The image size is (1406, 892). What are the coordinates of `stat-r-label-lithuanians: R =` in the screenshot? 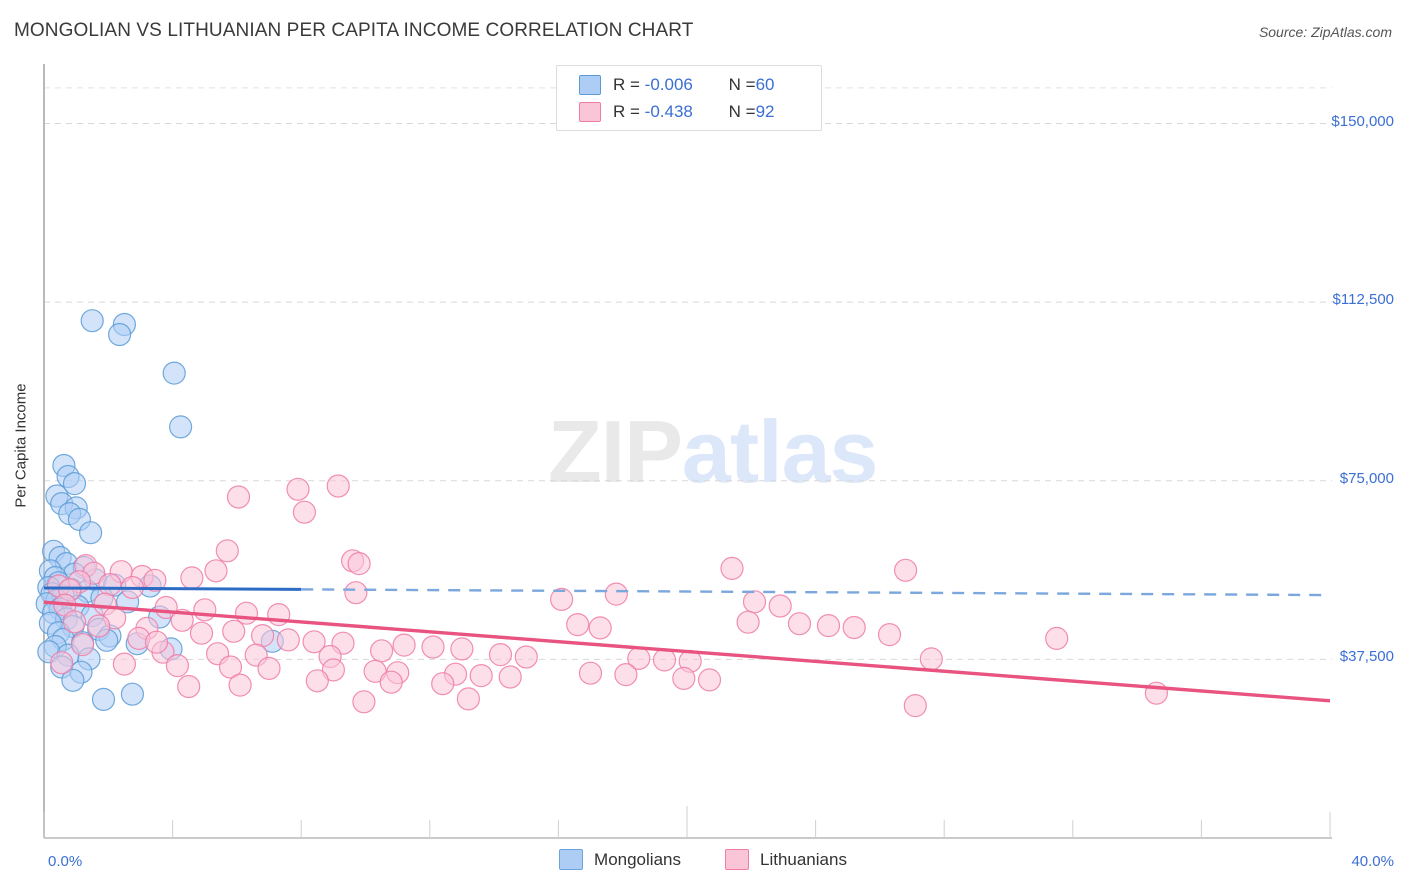 It's located at (629, 111).